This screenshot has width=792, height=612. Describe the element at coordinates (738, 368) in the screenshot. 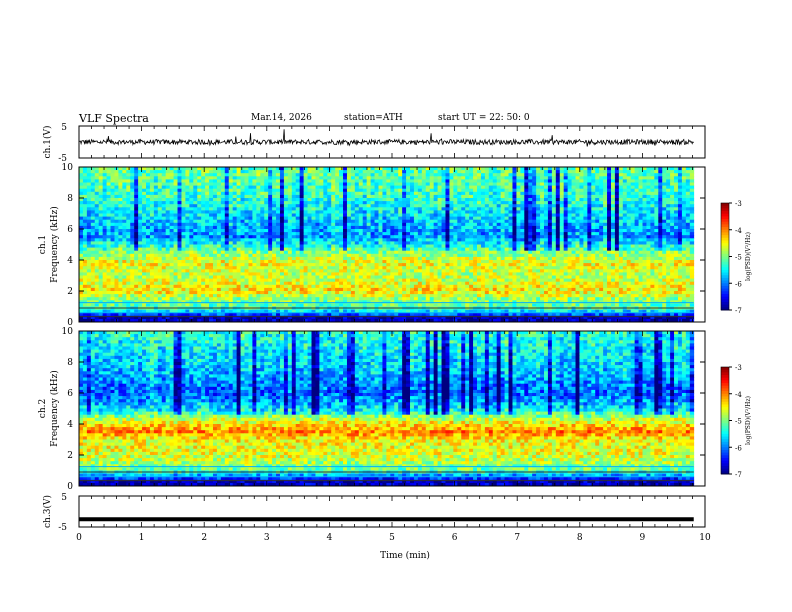

I see `ch2-spectrogram-colorbar-tick-label: -3` at that location.